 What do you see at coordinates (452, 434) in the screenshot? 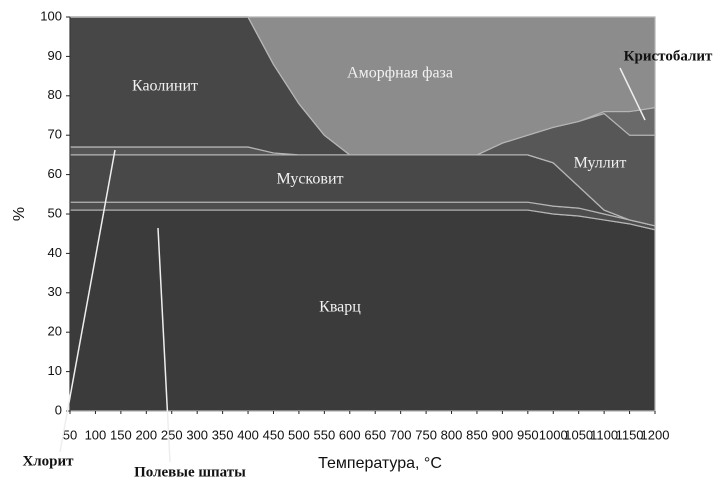
I see `x-tick-label: 800` at bounding box center [452, 434].